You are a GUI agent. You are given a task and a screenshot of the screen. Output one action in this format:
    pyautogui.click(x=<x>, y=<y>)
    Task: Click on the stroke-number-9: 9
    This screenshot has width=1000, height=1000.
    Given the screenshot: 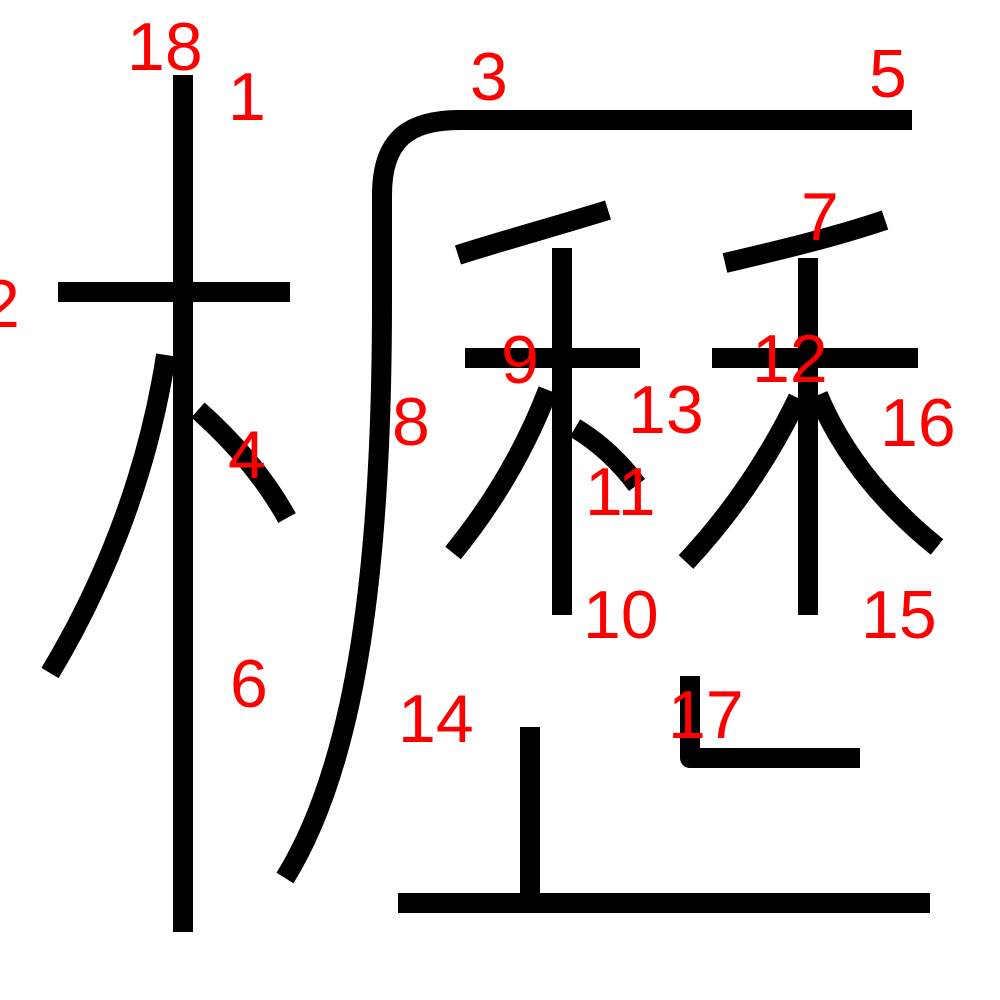 What is the action you would take?
    pyautogui.click(x=520, y=360)
    